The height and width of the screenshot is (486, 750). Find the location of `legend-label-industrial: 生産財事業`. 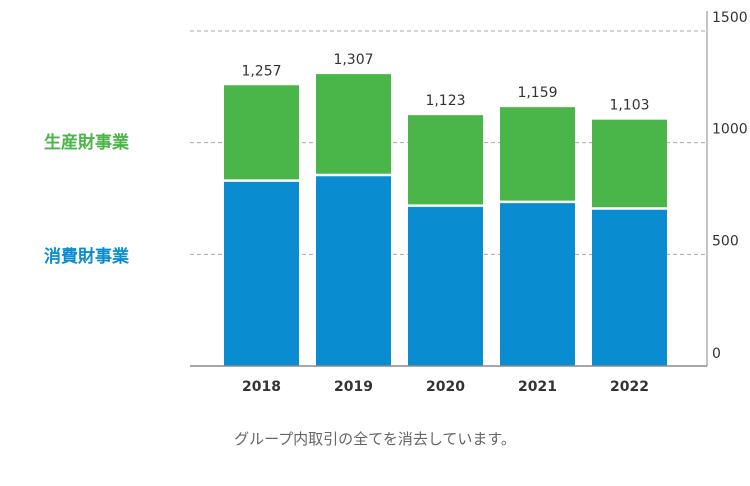

legend-label-industrial: 生産財事業 is located at coordinates (86, 143).